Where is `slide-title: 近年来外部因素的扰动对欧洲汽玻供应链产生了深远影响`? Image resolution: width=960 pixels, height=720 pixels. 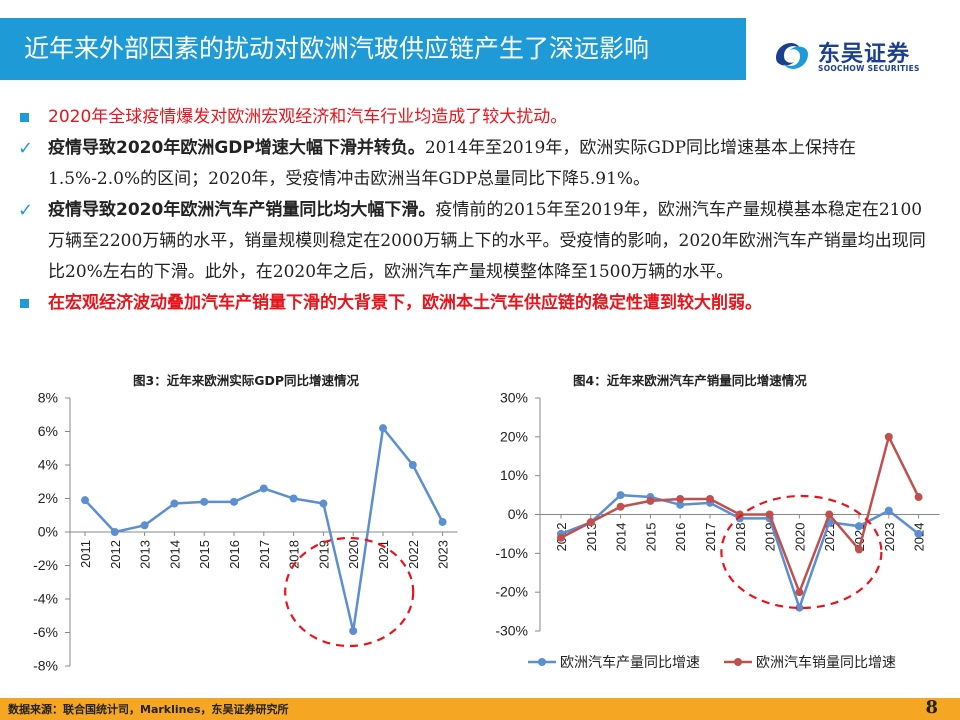 slide-title: 近年来外部因素的扰动对欧洲汽玻供应链产生了深远影响 is located at coordinates (373, 49).